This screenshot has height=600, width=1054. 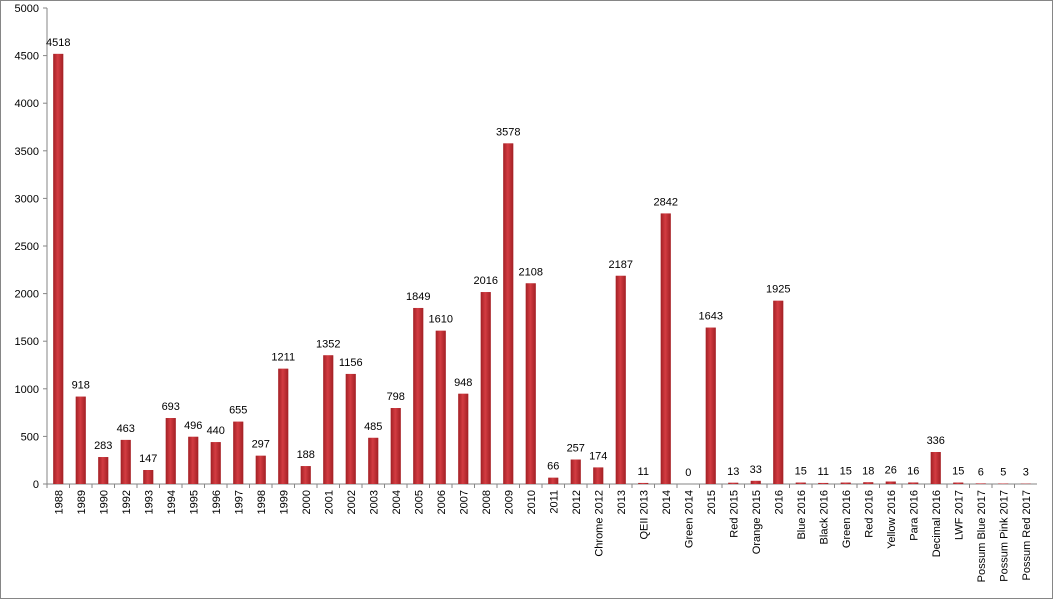 I want to click on data-label: 948, so click(x=463, y=383).